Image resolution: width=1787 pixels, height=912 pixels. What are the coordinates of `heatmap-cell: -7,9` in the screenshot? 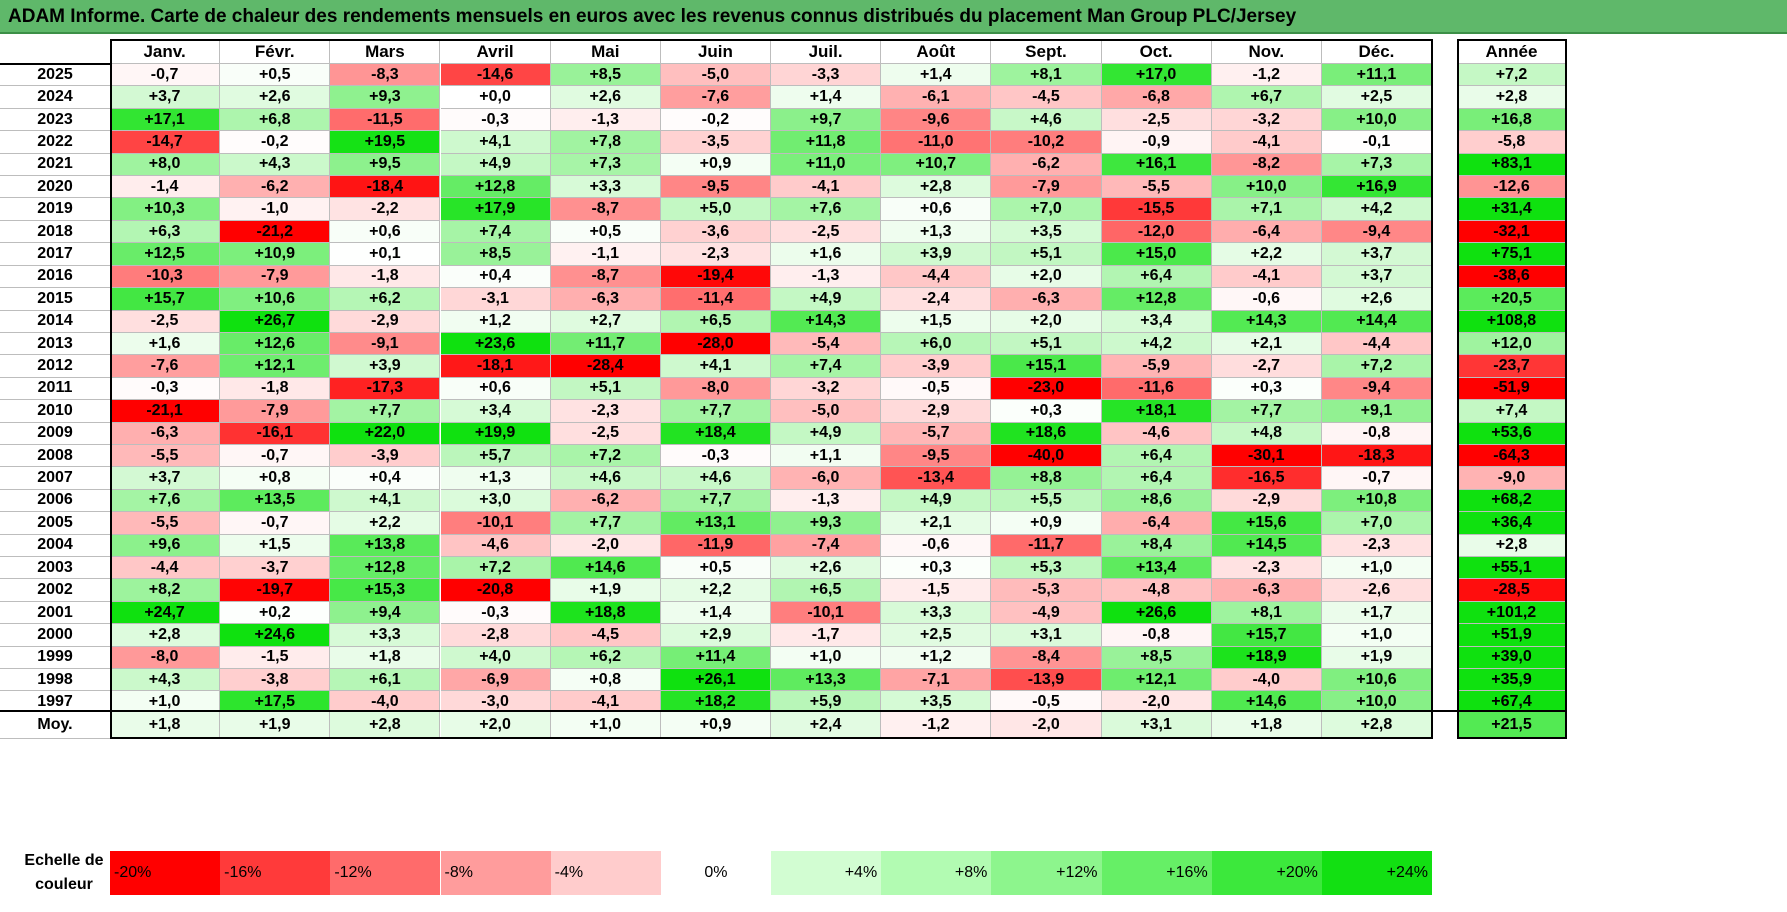 It's located at (275, 411).